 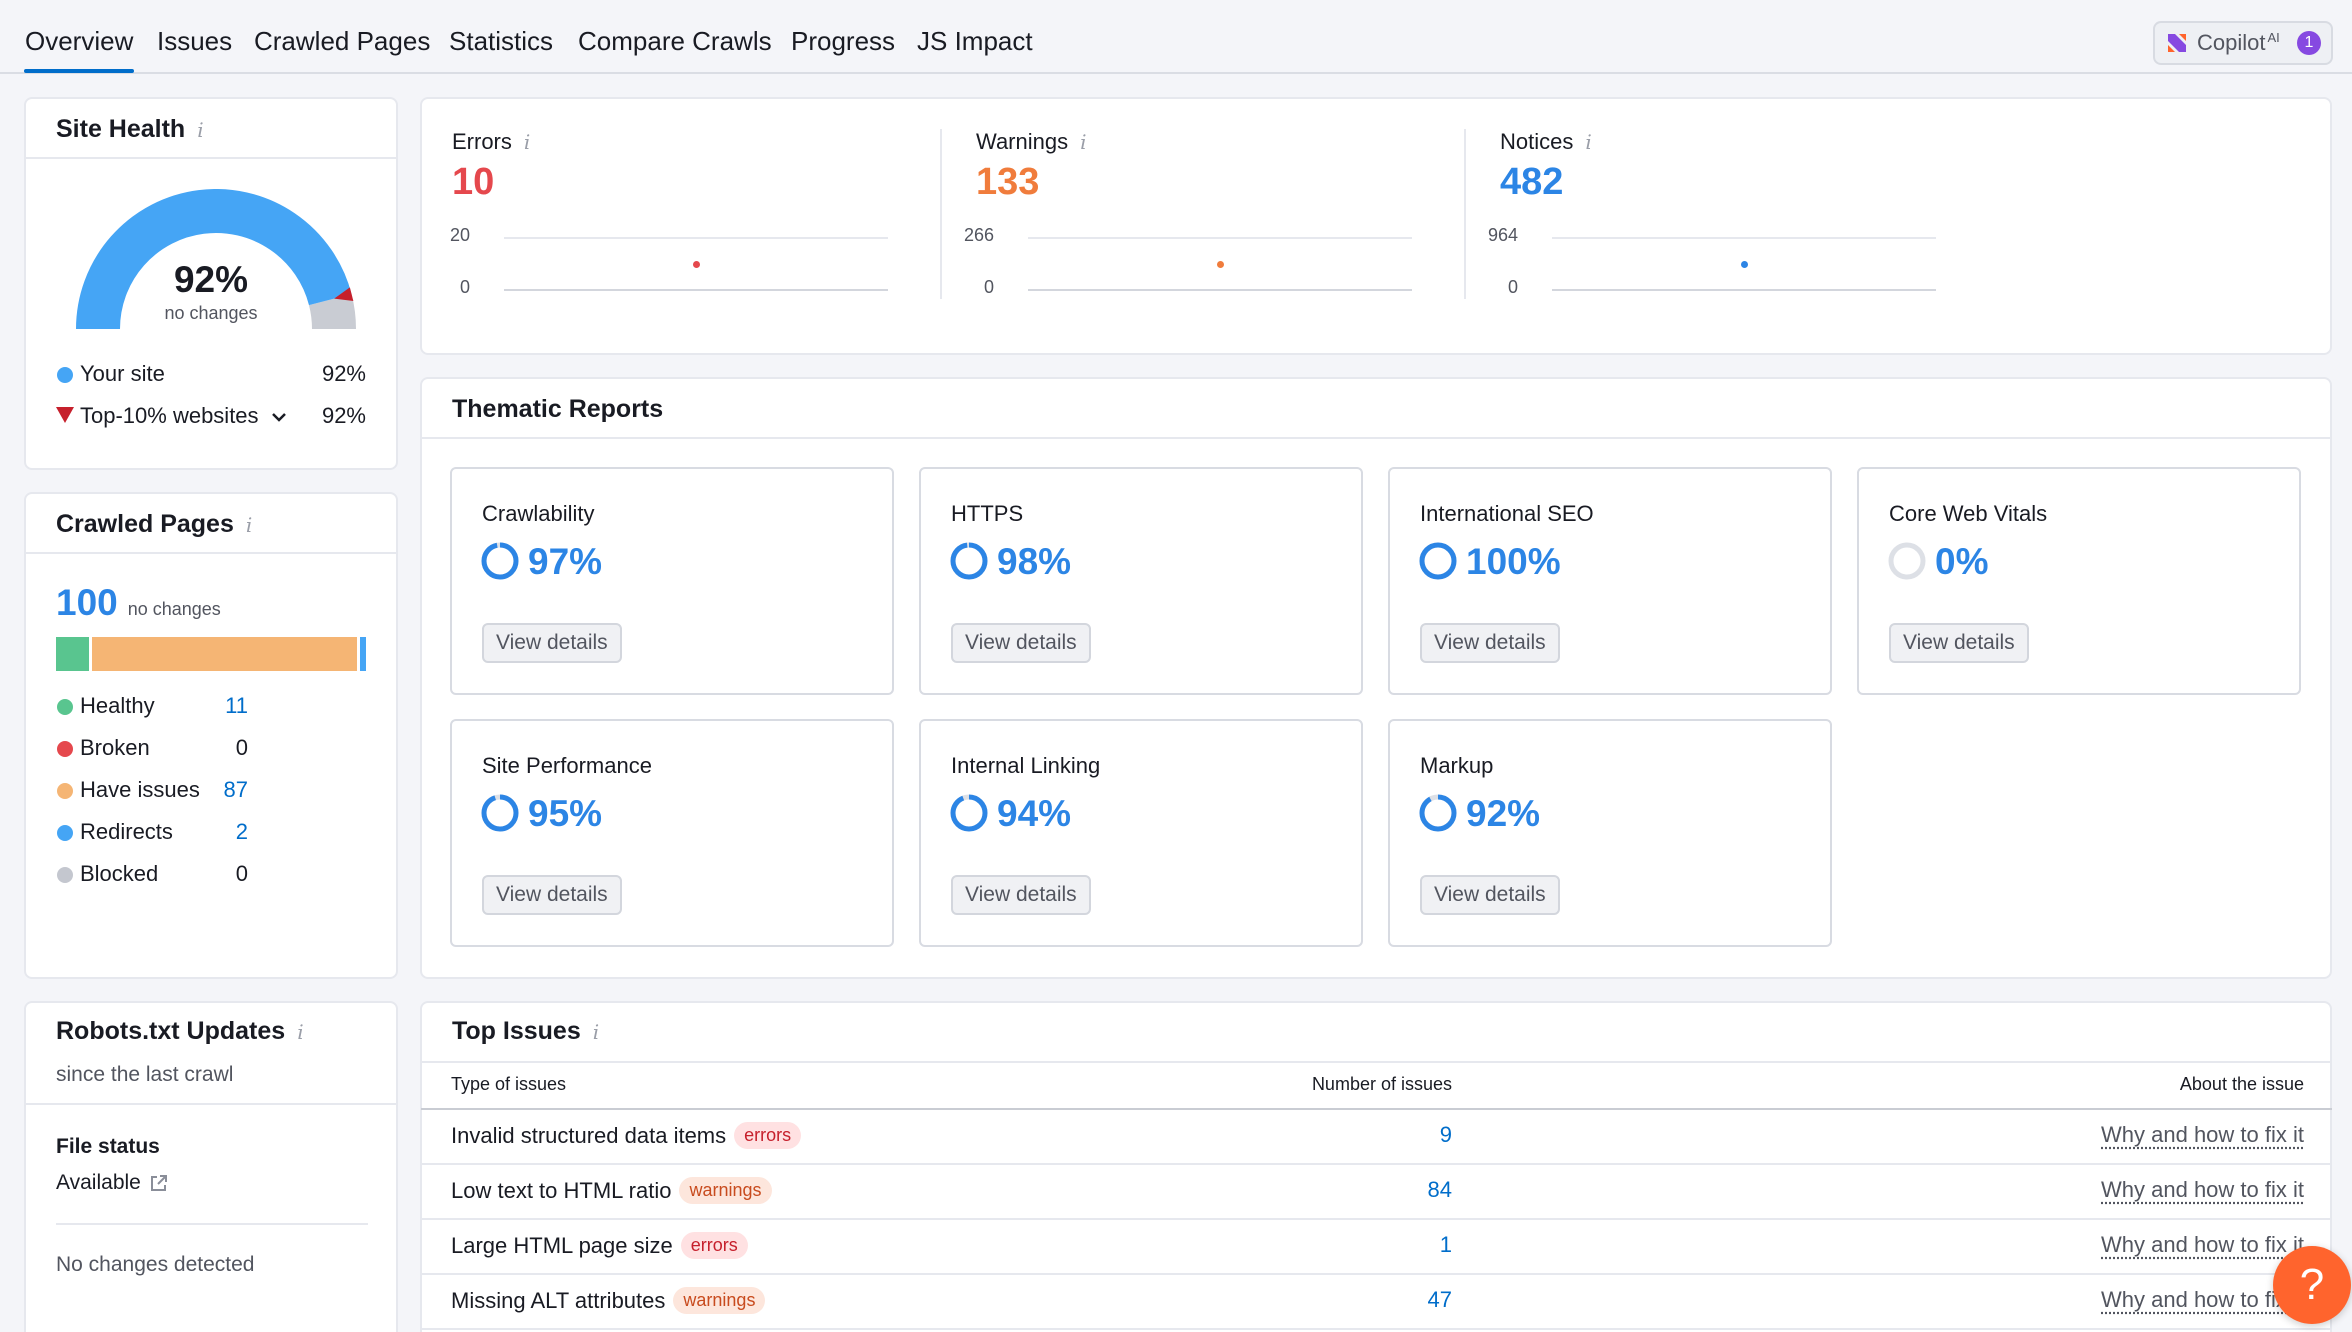 I want to click on notices-axis-top, so click(x=1744, y=238).